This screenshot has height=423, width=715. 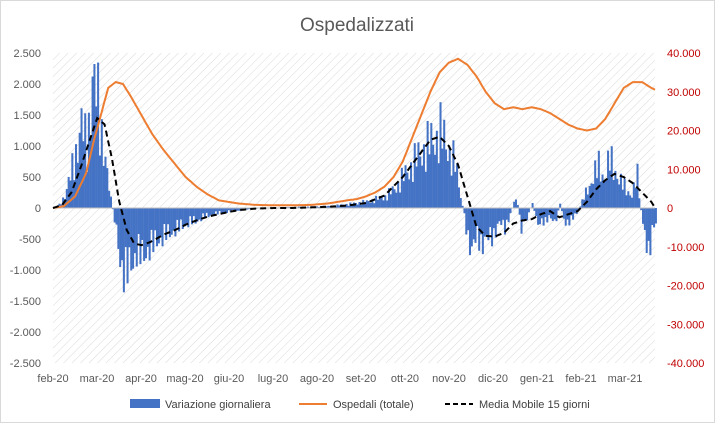 What do you see at coordinates (27, 147) in the screenshot?
I see `left-tick-label: 1.000` at bounding box center [27, 147].